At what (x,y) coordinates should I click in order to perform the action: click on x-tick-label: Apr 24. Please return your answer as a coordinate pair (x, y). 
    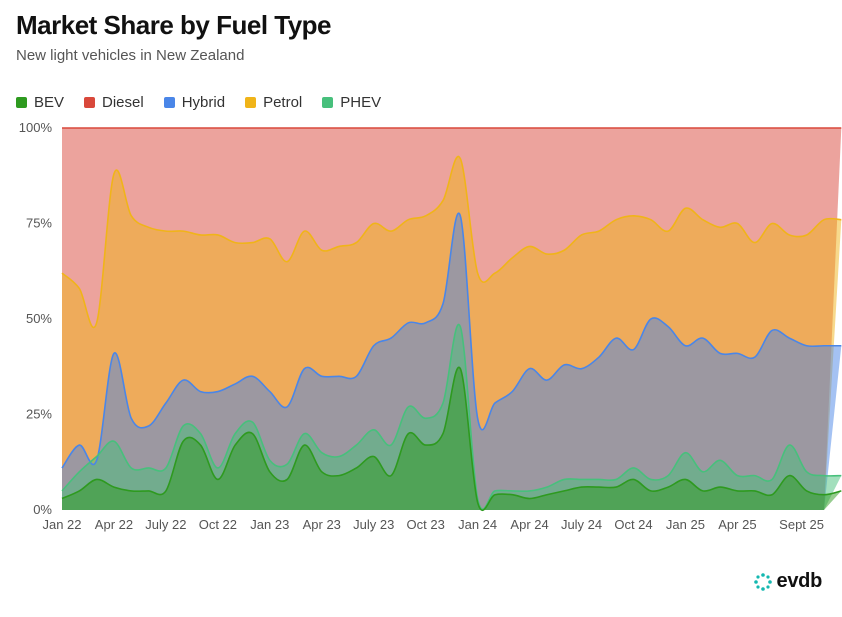
    Looking at the image, I should click on (529, 524).